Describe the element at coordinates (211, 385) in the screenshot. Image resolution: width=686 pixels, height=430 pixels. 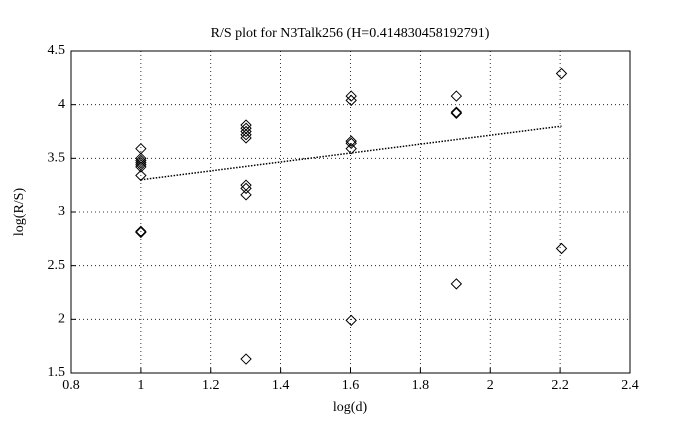
I see `x-tick-label: 1.2` at that location.